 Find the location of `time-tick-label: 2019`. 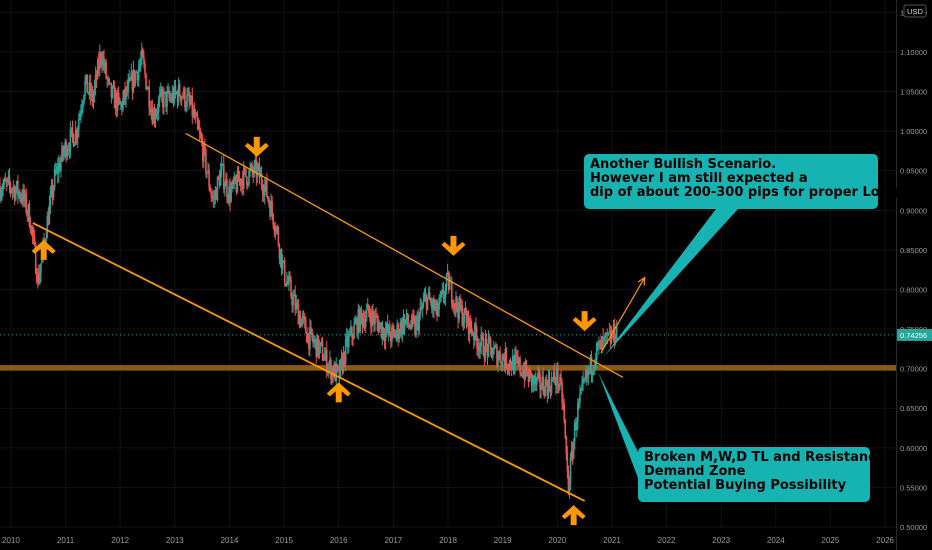

time-tick-label: 2019 is located at coordinates (503, 540).